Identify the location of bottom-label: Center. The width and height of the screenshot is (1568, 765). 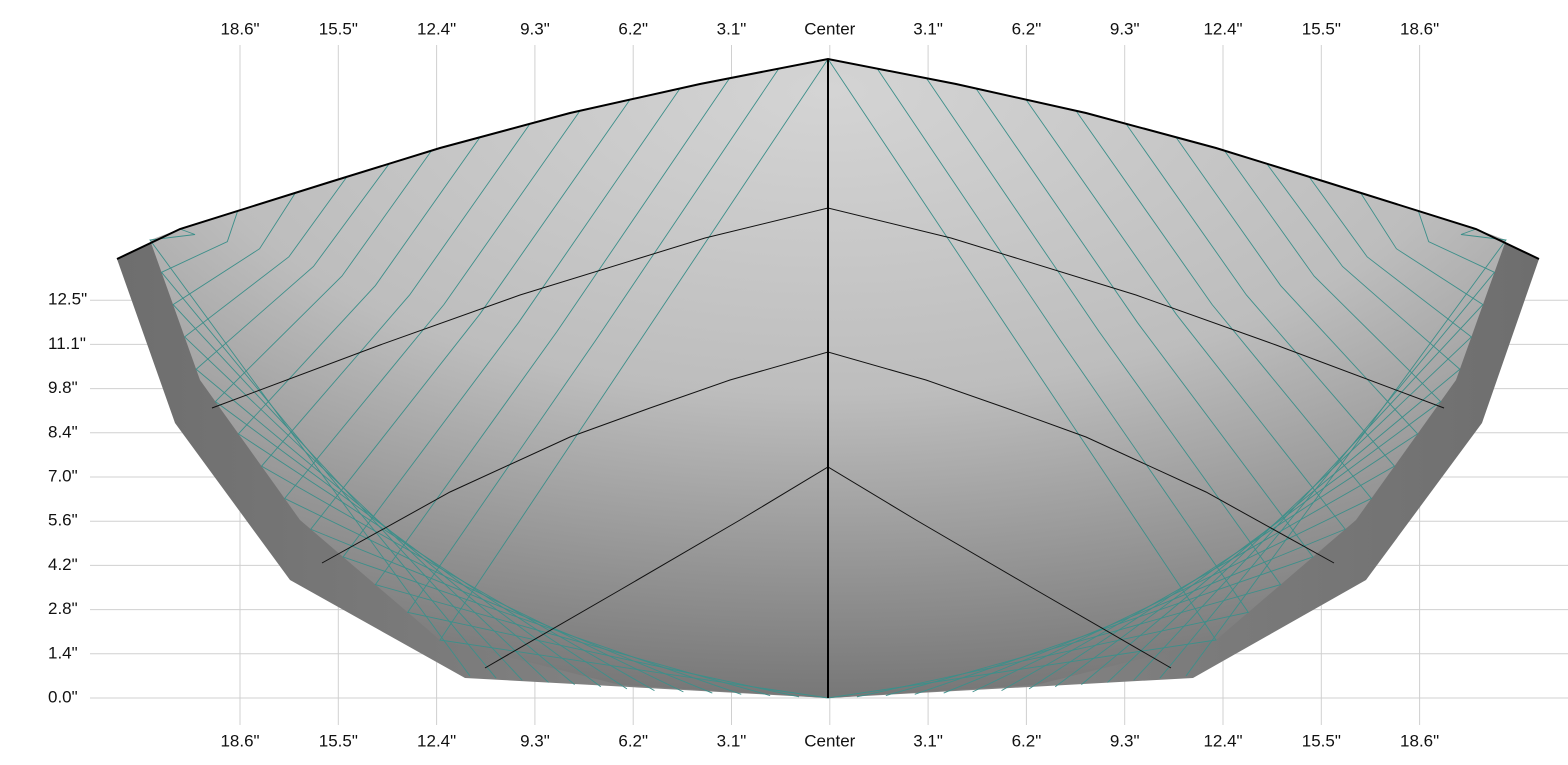
(829, 740).